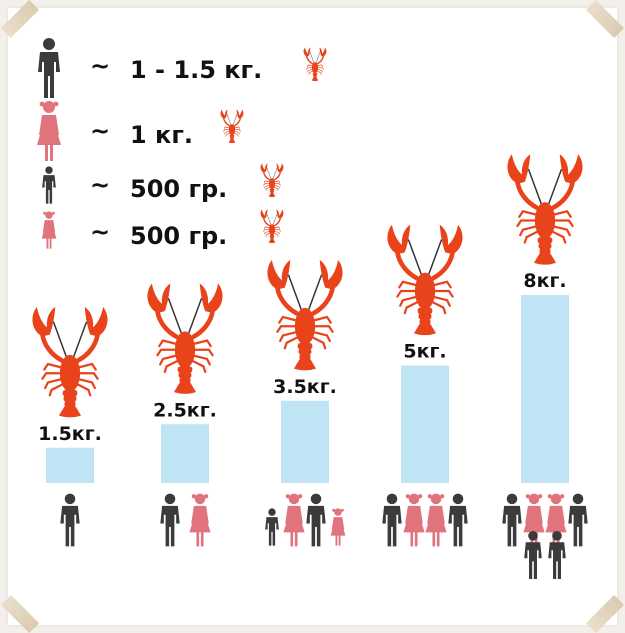 This screenshot has width=625, height=633. I want to click on boy-icon, so click(49, 185).